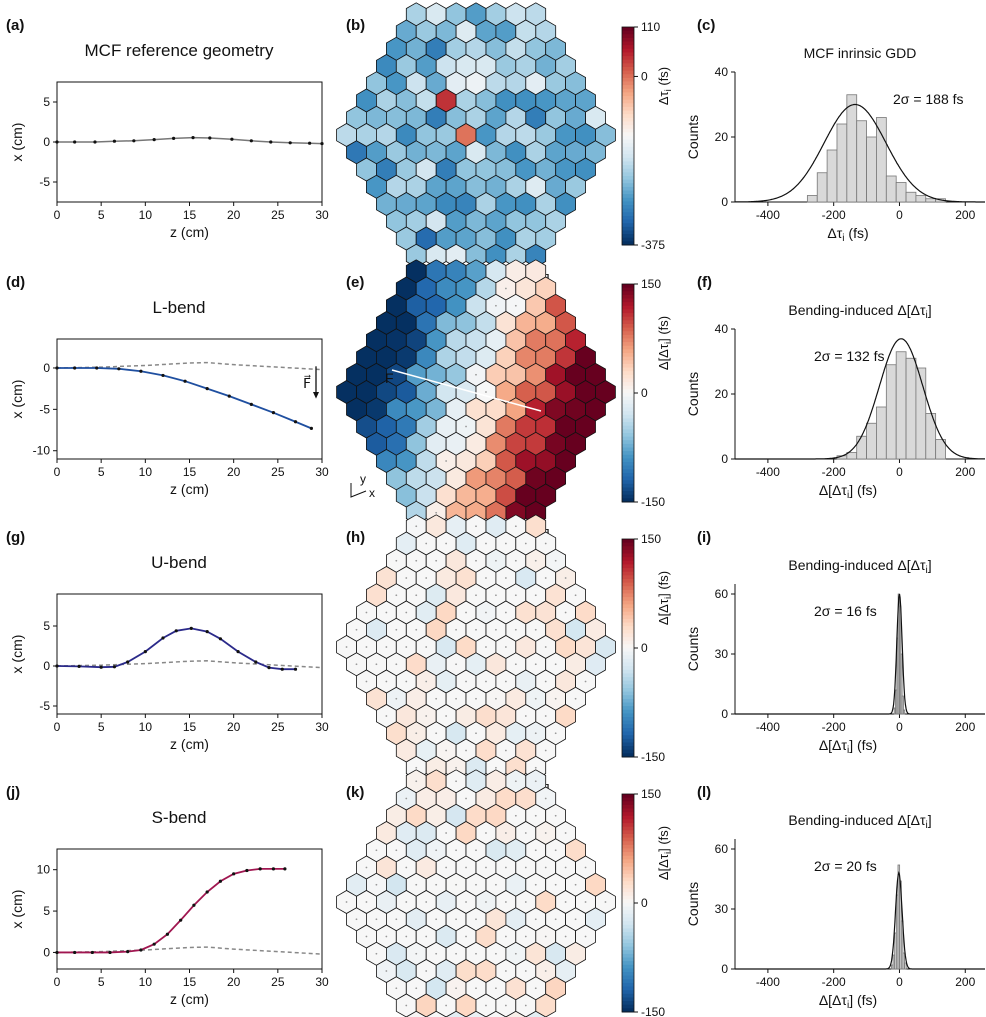 This screenshot has width=986, height=1017. What do you see at coordinates (845, 611) in the screenshot?
I see `sigma-annotation: 2σ = 16 fs` at bounding box center [845, 611].